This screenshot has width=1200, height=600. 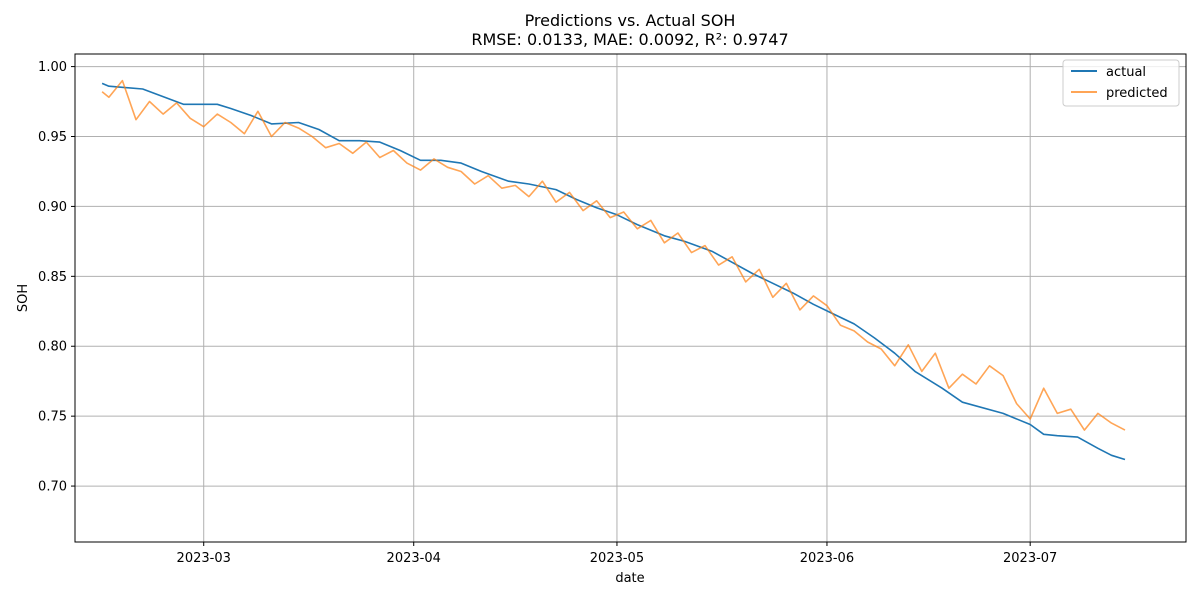 I want to click on legend-label-actual: actual, so click(x=1126, y=72).